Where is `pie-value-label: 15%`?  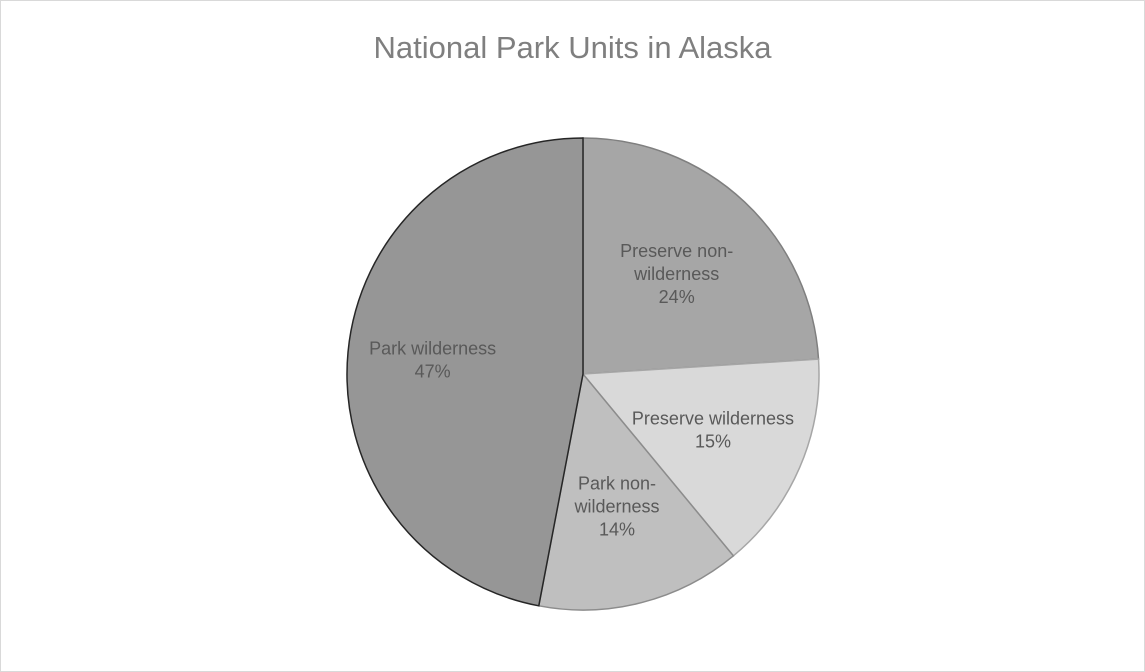
pie-value-label: 15% is located at coordinates (713, 442).